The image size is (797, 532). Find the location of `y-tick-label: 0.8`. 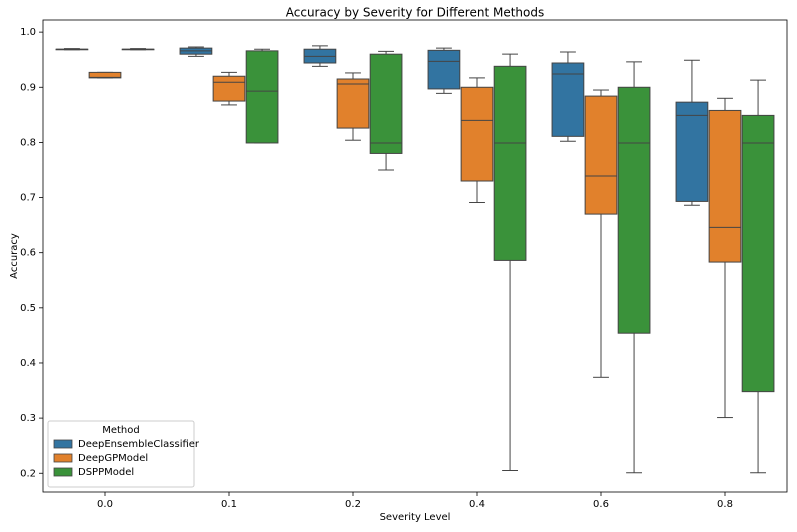

y-tick-label: 0.8 is located at coordinates (28, 142).